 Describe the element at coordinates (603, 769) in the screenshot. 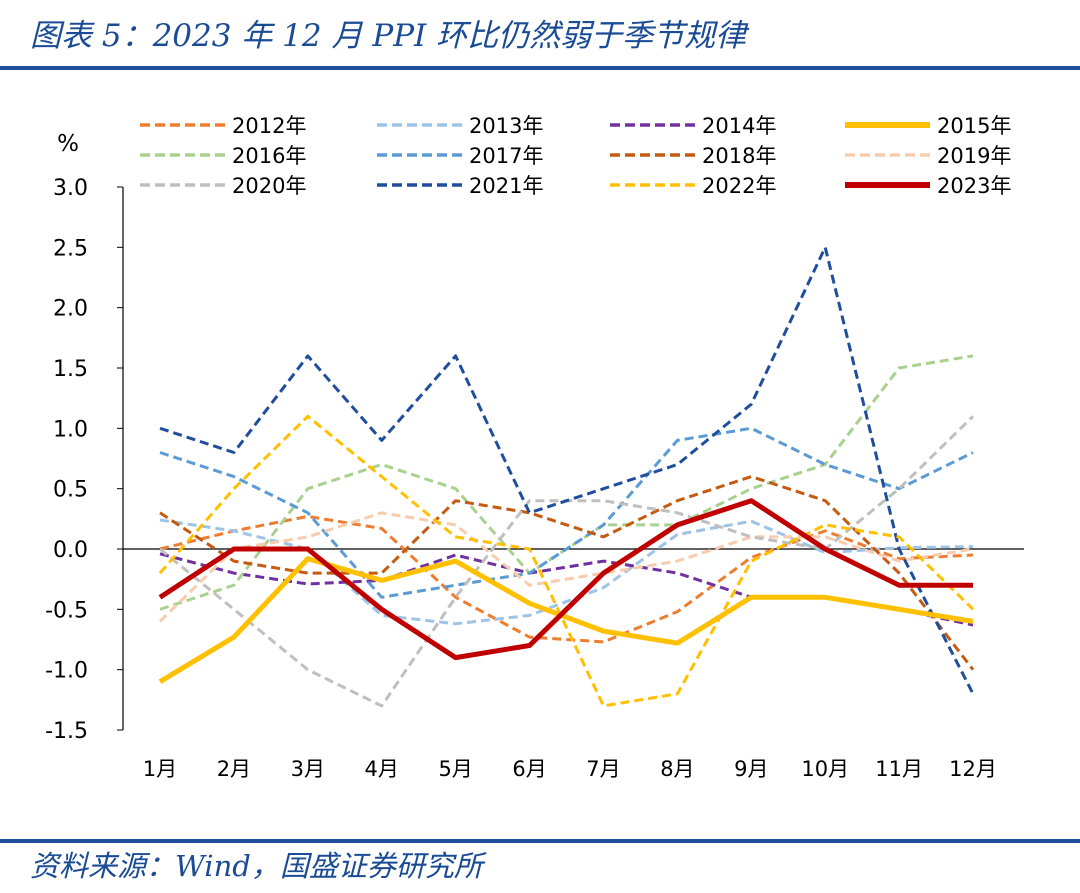

I see `x-tick-label: 7月` at that location.